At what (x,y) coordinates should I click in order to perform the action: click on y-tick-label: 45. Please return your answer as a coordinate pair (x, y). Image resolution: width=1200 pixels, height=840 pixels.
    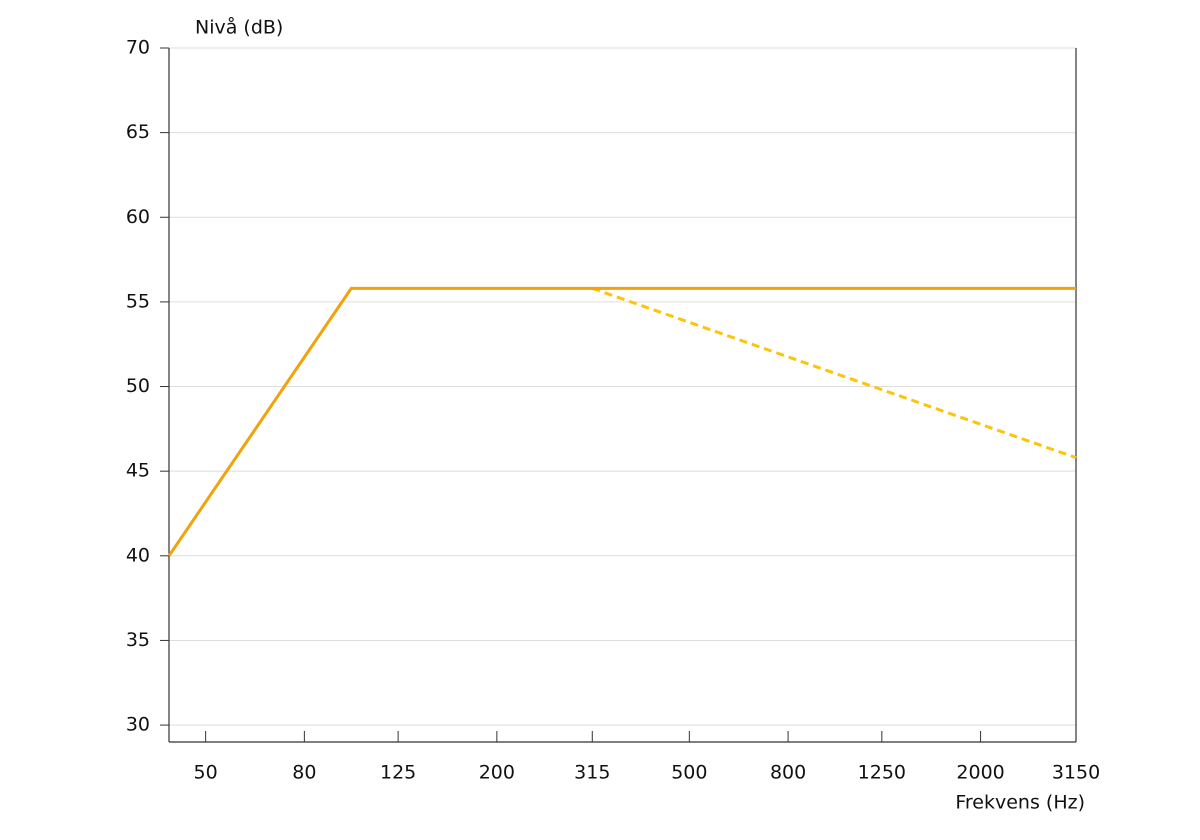
    Looking at the image, I should click on (138, 471).